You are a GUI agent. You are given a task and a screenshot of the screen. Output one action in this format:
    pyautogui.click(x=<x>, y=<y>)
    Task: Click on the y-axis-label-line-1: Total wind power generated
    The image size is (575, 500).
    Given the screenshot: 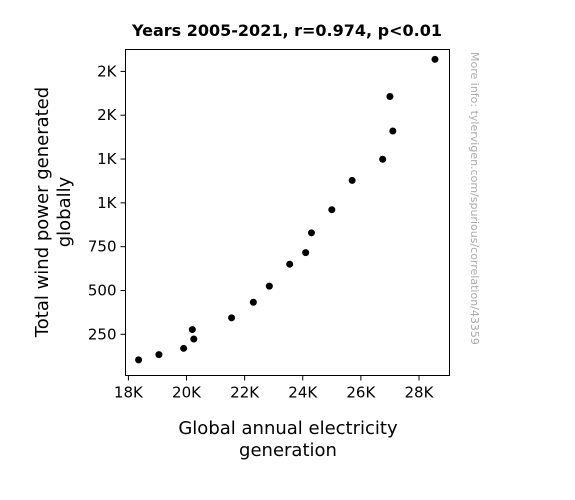 What is the action you would take?
    pyautogui.click(x=42, y=212)
    